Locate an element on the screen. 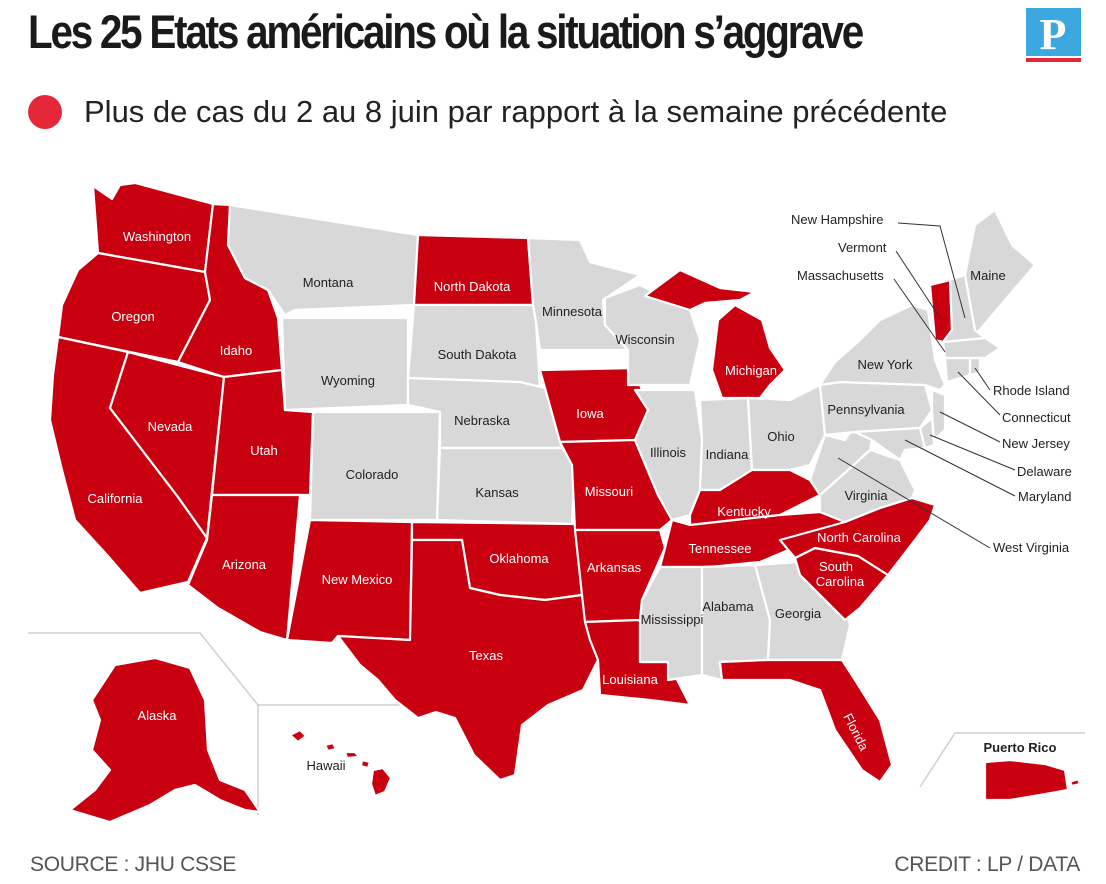 Image resolution: width=1106 pixels, height=884 pixels. logo-letter: P is located at coordinates (1053, 34).